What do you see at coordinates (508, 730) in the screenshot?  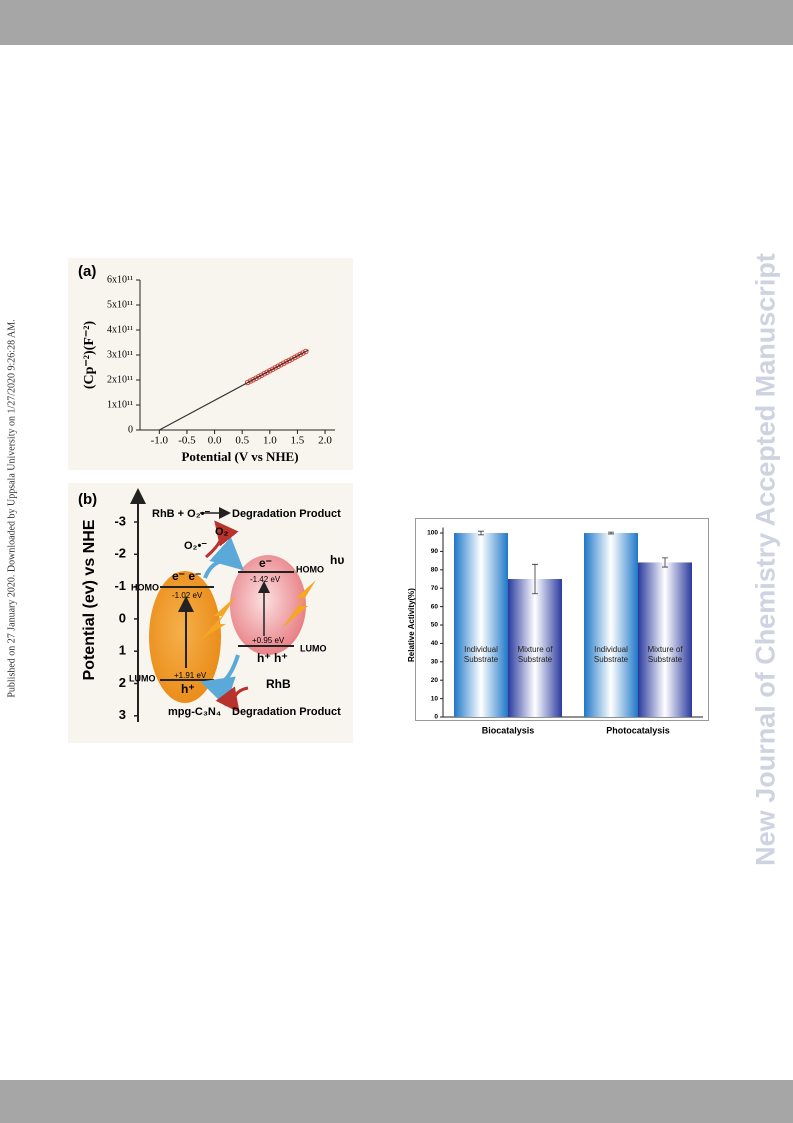 I see `x-tick-label: Biocatalysis` at bounding box center [508, 730].